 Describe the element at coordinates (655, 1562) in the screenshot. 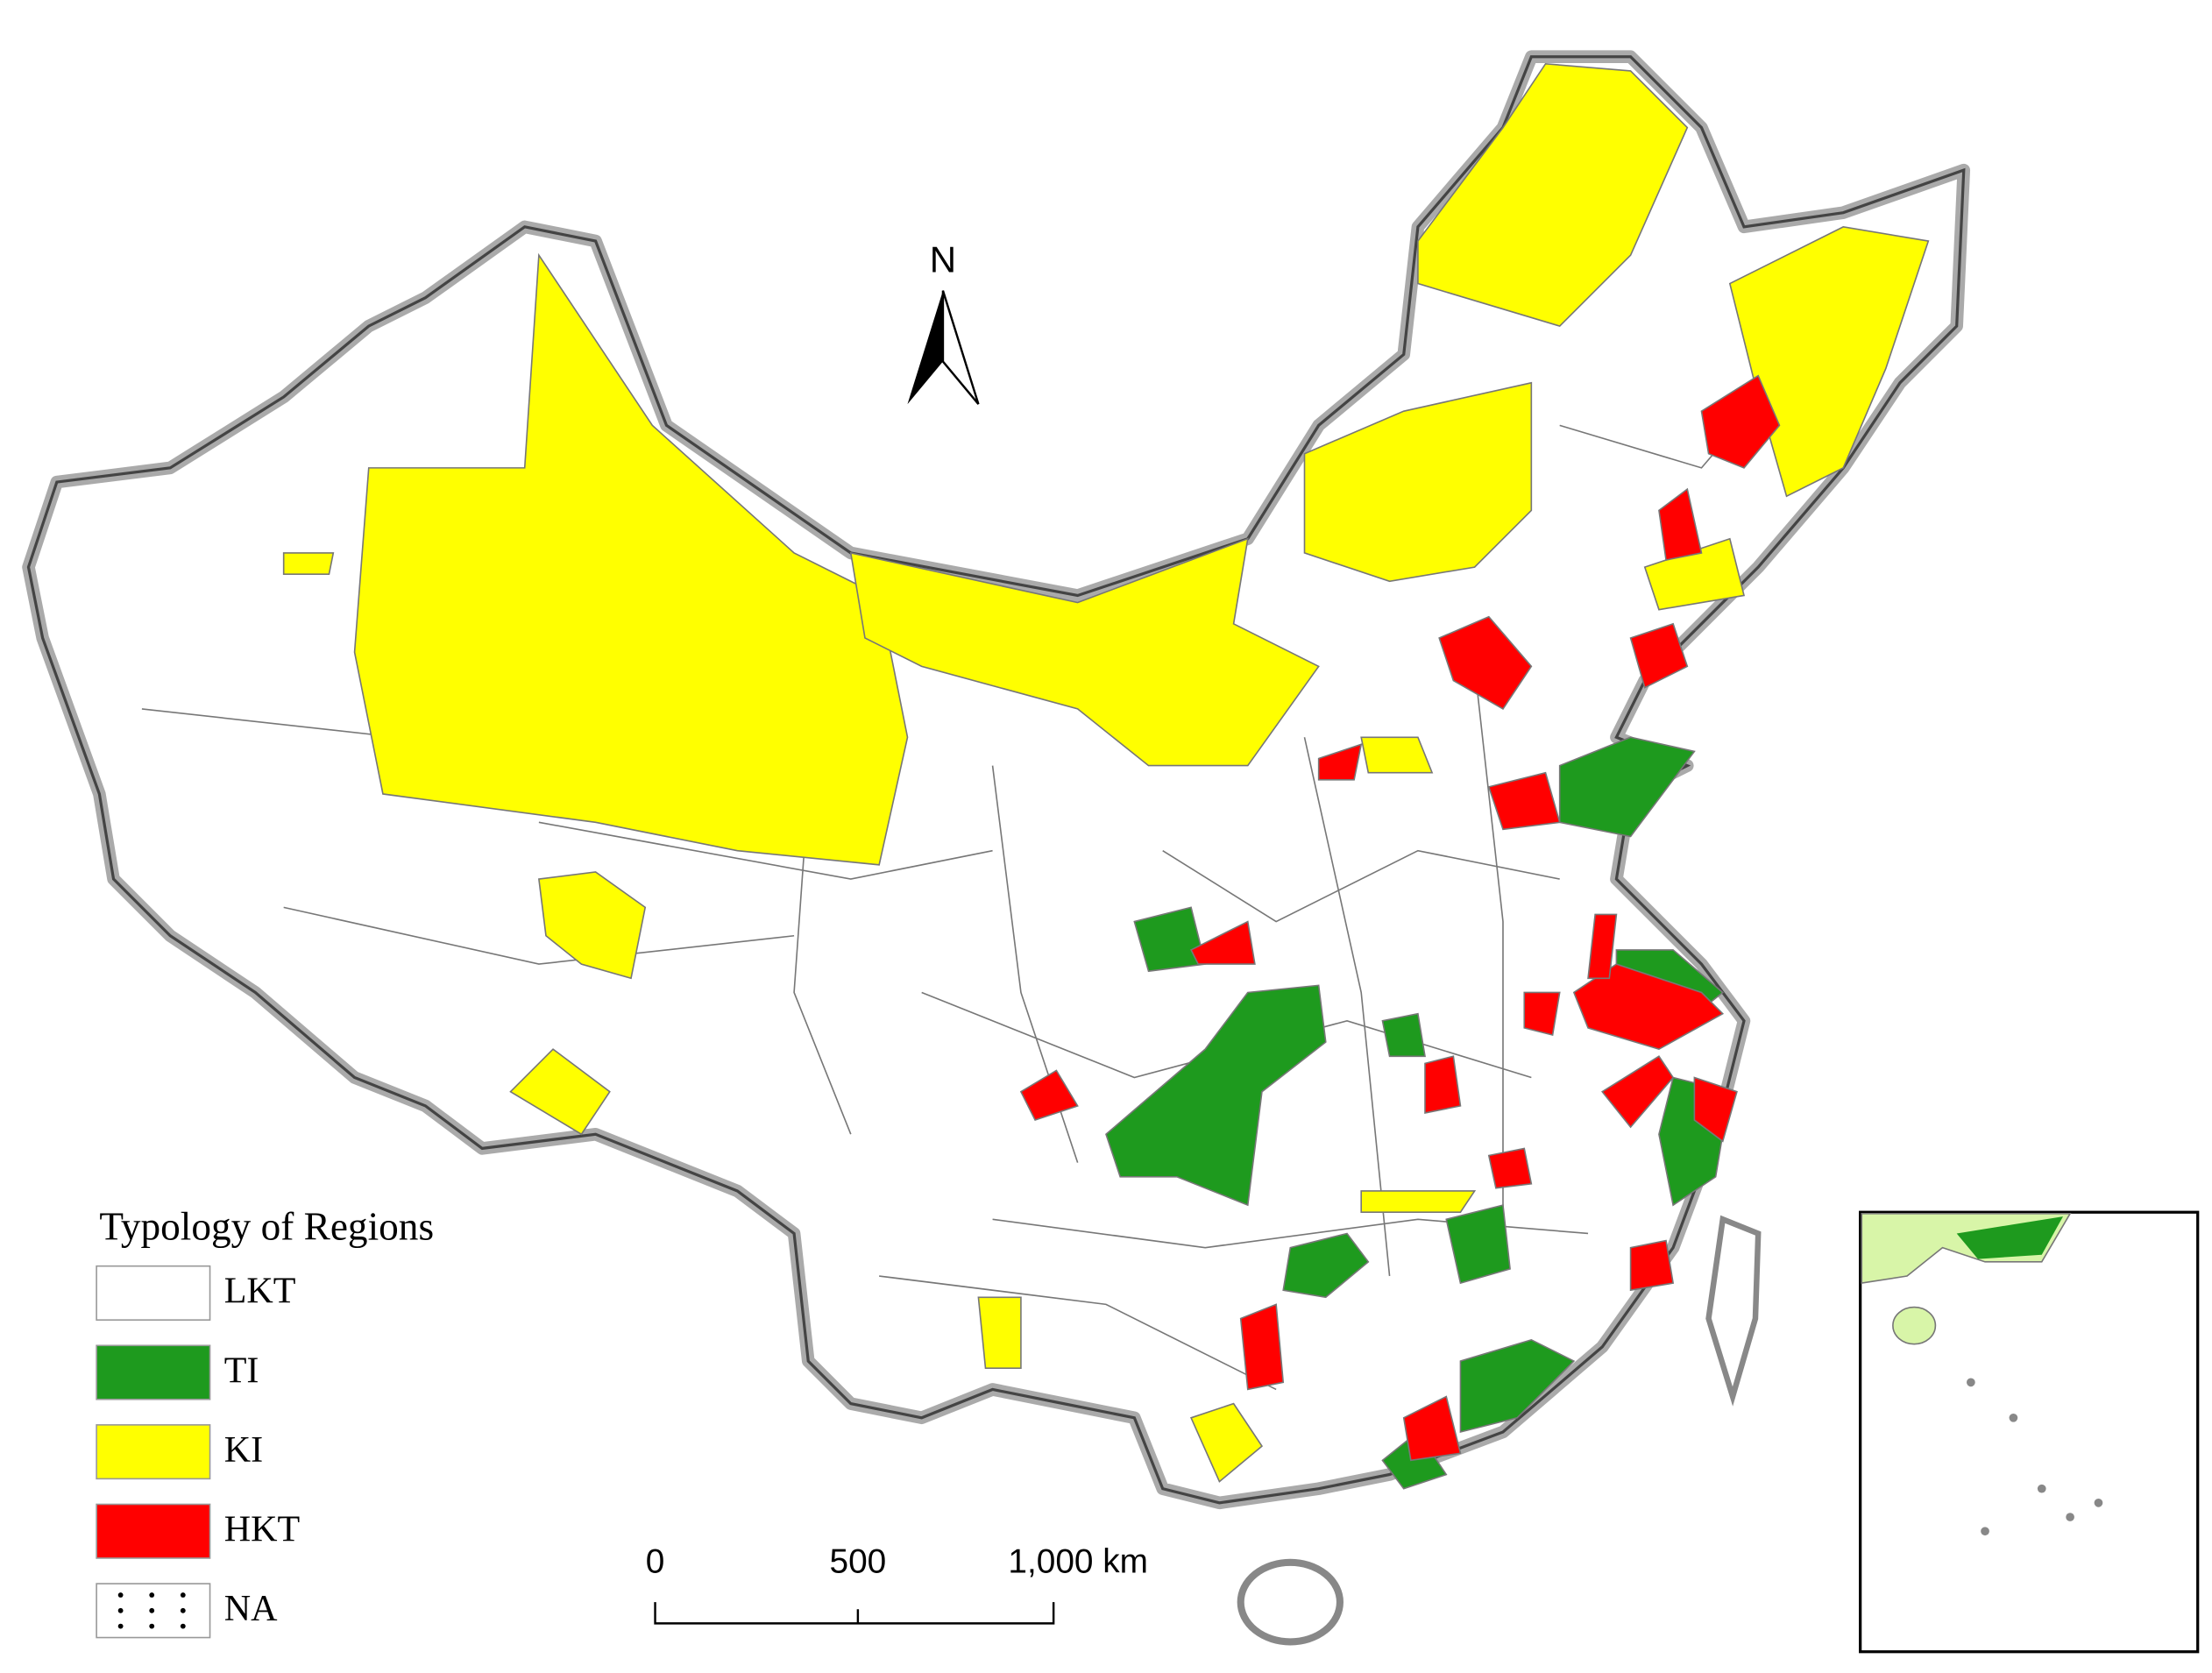

I see `scale-label: 0` at that location.